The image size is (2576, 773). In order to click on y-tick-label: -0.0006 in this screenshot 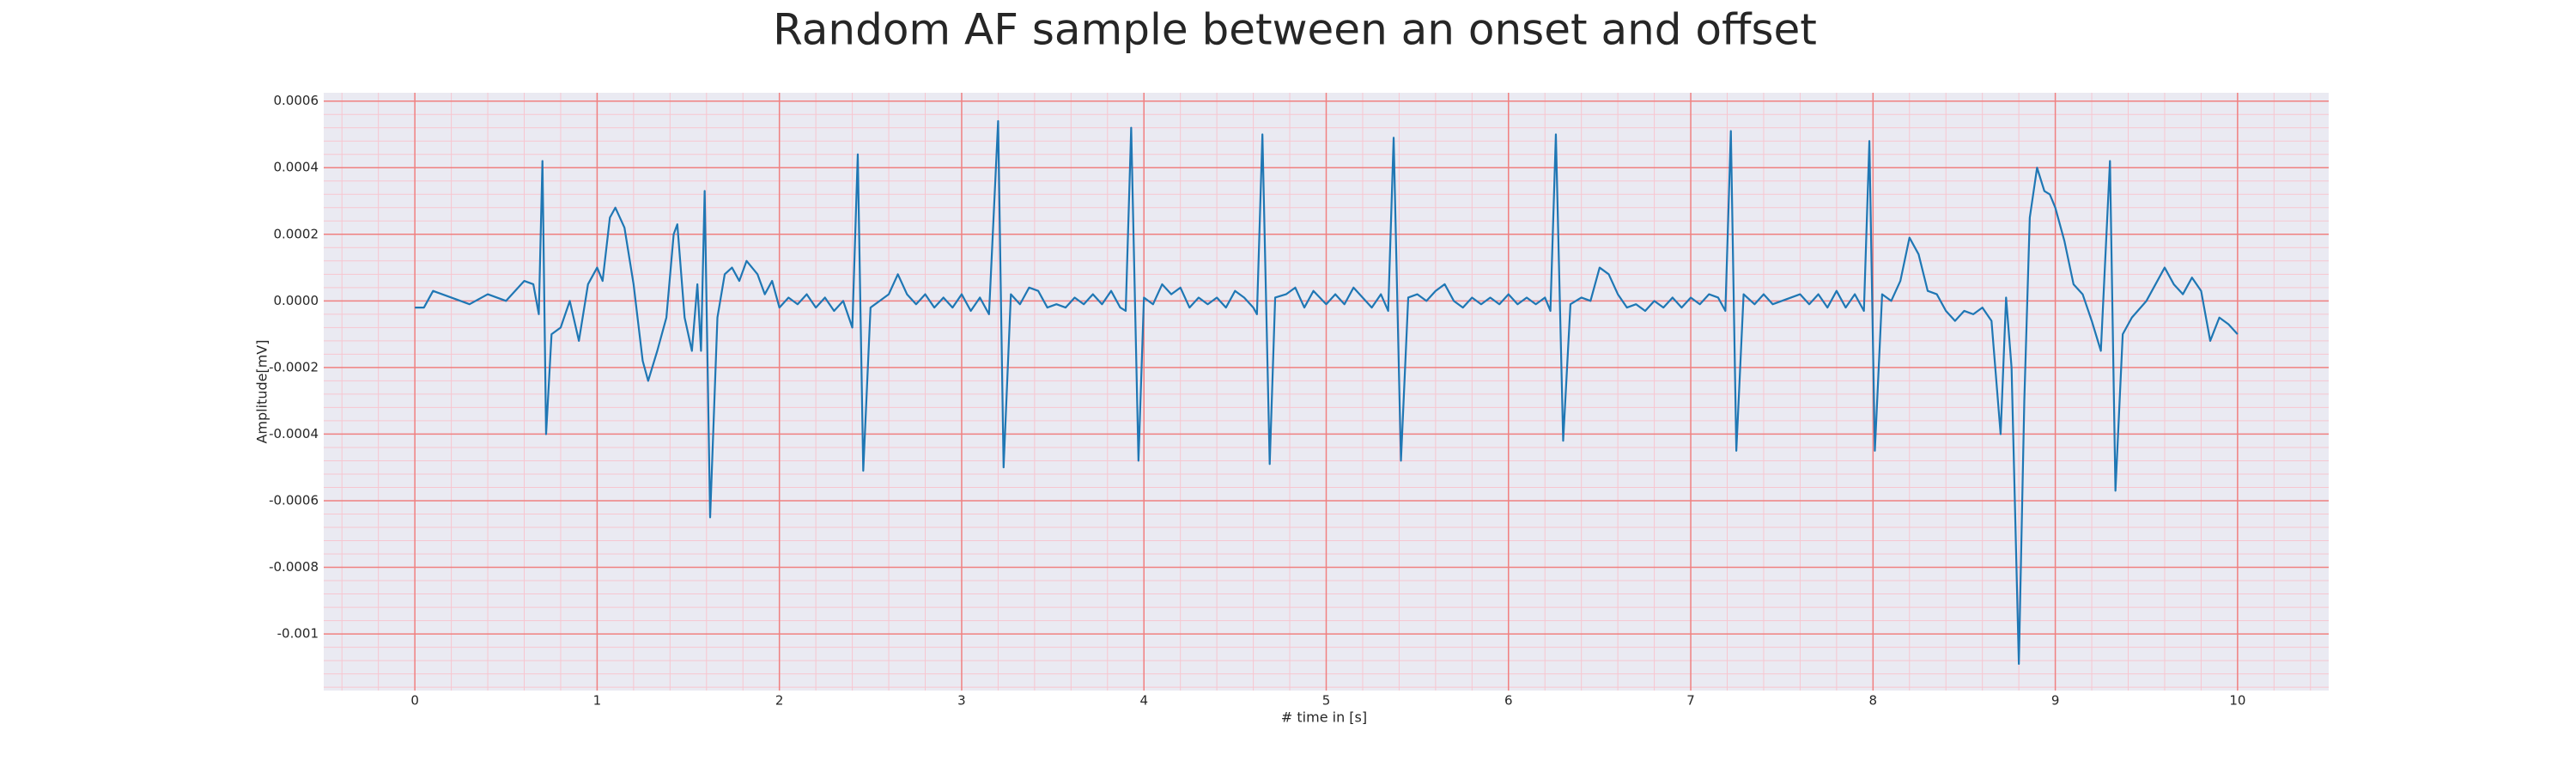, I will do `click(294, 500)`.